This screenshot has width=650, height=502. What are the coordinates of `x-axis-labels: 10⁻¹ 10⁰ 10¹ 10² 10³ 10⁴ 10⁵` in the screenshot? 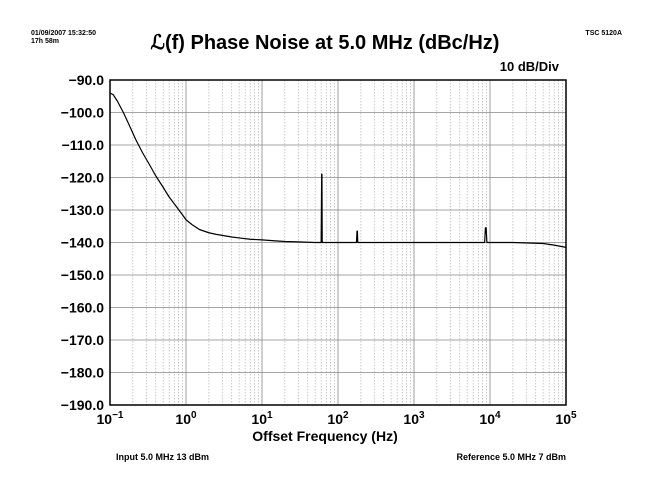 It's located at (337, 418).